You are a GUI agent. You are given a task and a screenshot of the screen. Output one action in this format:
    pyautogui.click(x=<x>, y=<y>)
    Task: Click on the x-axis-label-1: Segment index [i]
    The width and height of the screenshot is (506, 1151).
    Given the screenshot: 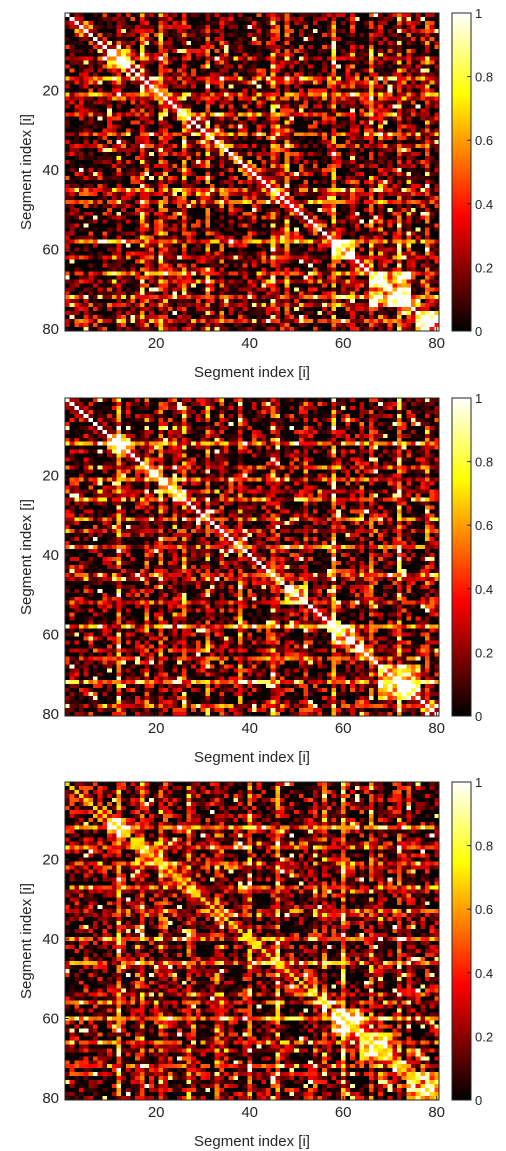 What is the action you would take?
    pyautogui.click(x=252, y=372)
    